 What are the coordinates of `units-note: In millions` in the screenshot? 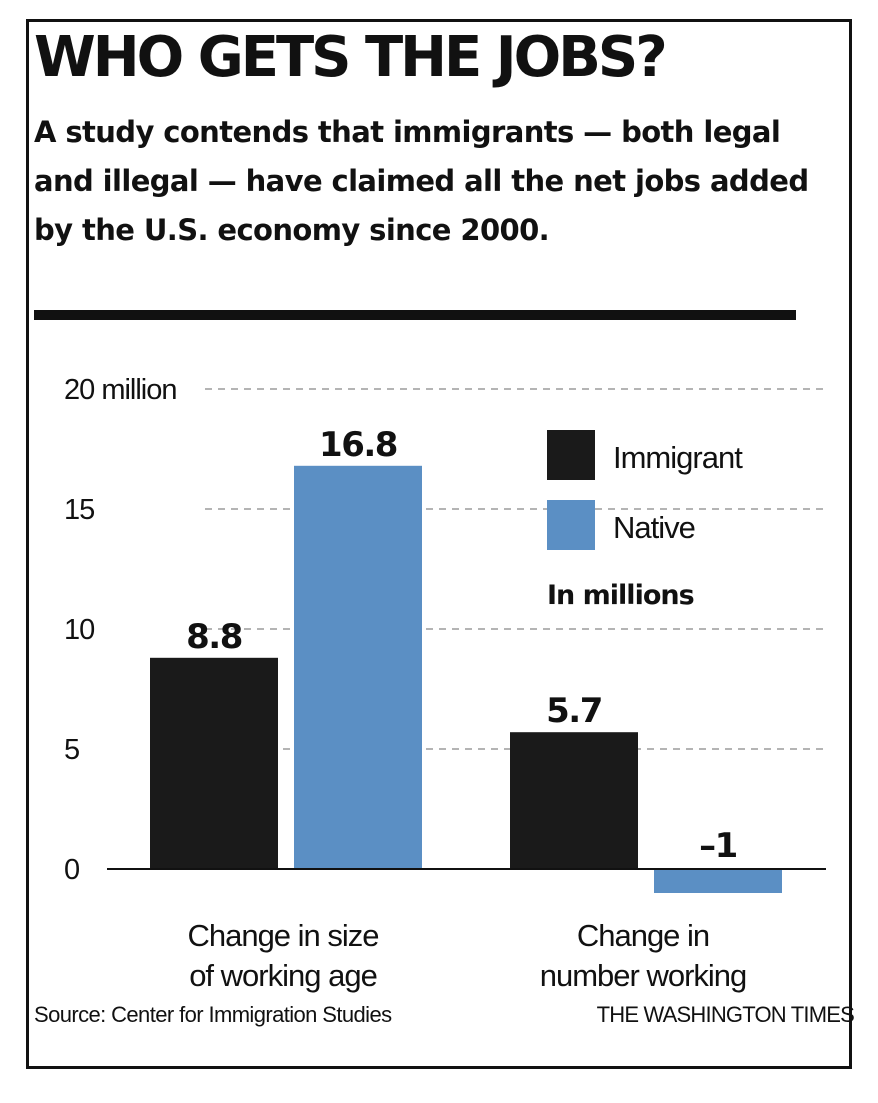 It's located at (620, 595).